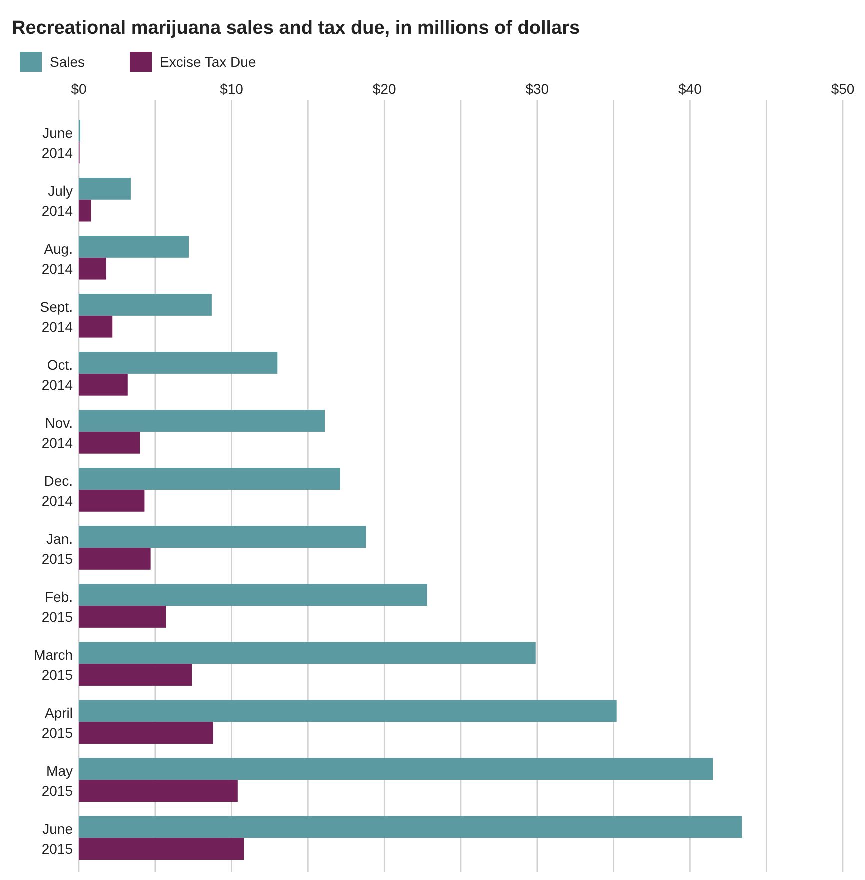 The image size is (865, 880). Describe the element at coordinates (58, 781) in the screenshot. I see `y-tick-label: May 2015` at that location.